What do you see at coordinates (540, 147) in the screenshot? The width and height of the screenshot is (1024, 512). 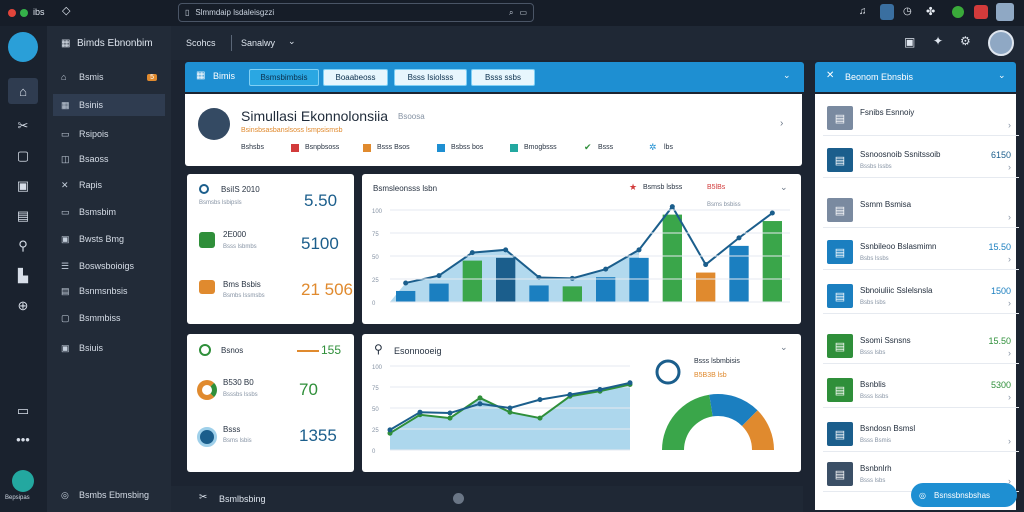 I see `profile-pill: Bmogbsss` at bounding box center [540, 147].